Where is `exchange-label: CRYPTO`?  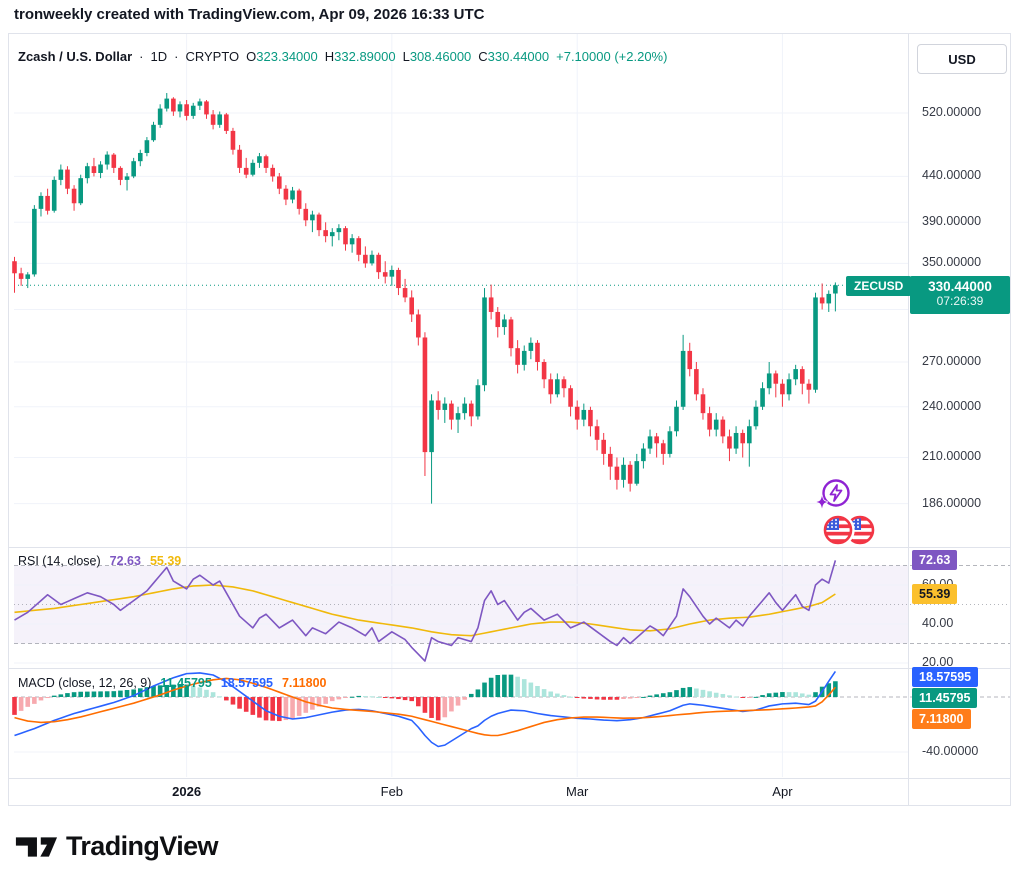
exchange-label: CRYPTO is located at coordinates (212, 56).